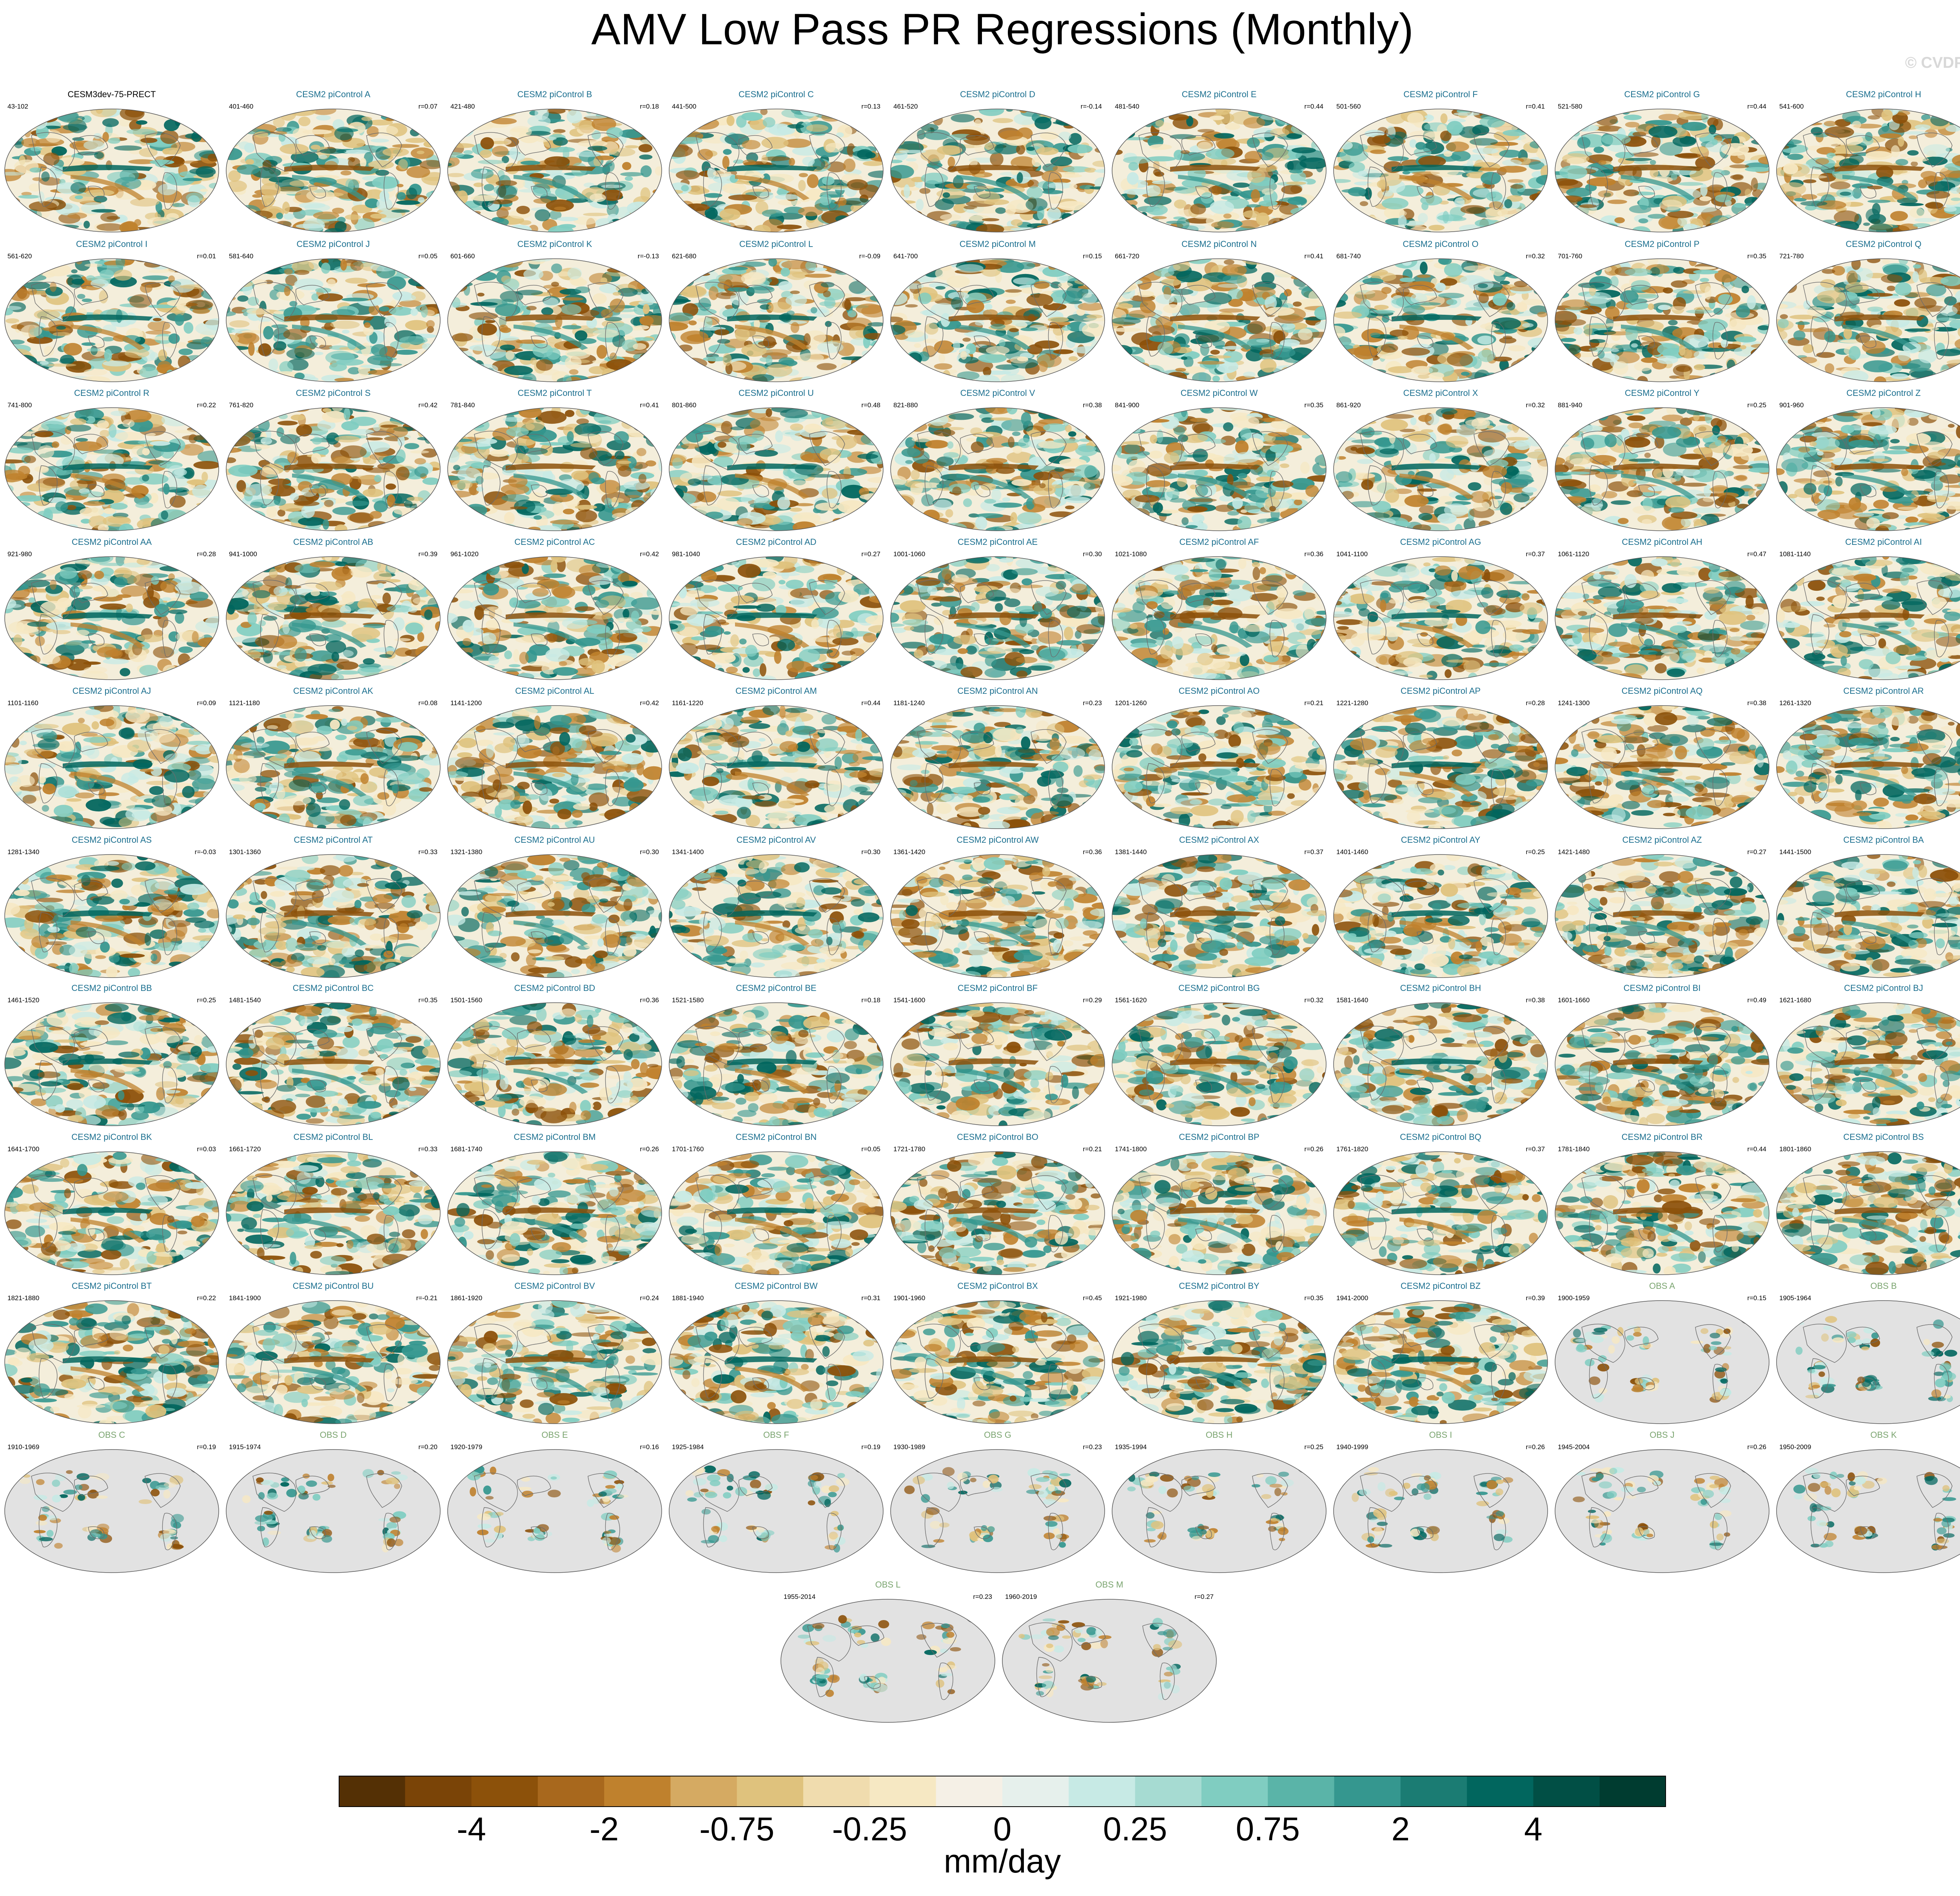 The width and height of the screenshot is (1960, 1896). What do you see at coordinates (329, 187) in the screenshot?
I see `spcz-band` at bounding box center [329, 187].